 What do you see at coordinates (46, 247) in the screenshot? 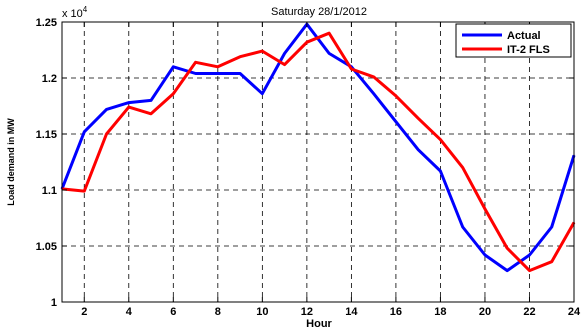
I see `y-tick-label: 1.05` at bounding box center [46, 247].